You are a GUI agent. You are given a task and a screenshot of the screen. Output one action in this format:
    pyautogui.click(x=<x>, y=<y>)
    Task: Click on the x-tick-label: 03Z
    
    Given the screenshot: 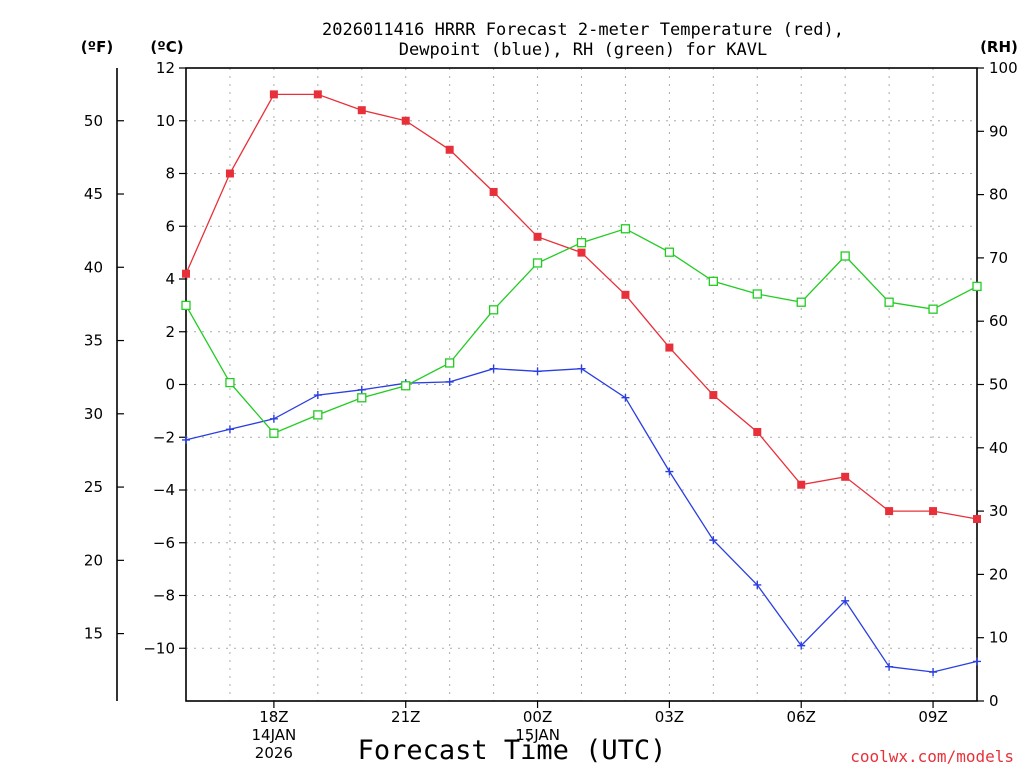 What is the action you would take?
    pyautogui.click(x=669, y=717)
    